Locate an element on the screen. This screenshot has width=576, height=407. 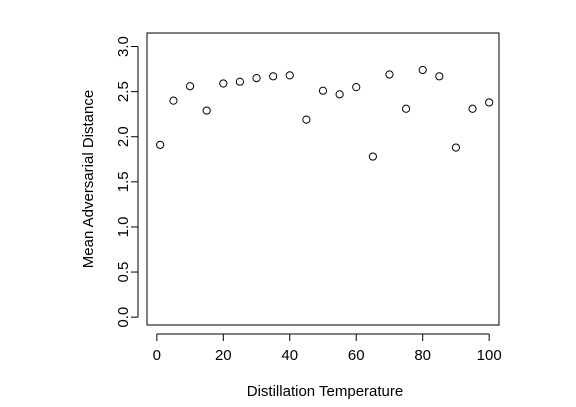
x-tick-label: 40 is located at coordinates (289, 355).